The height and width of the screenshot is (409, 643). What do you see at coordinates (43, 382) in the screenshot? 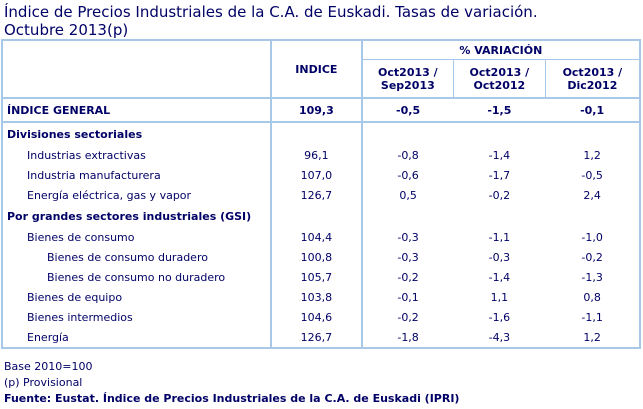
I see `note-provisional: (p) Provisional` at bounding box center [43, 382].